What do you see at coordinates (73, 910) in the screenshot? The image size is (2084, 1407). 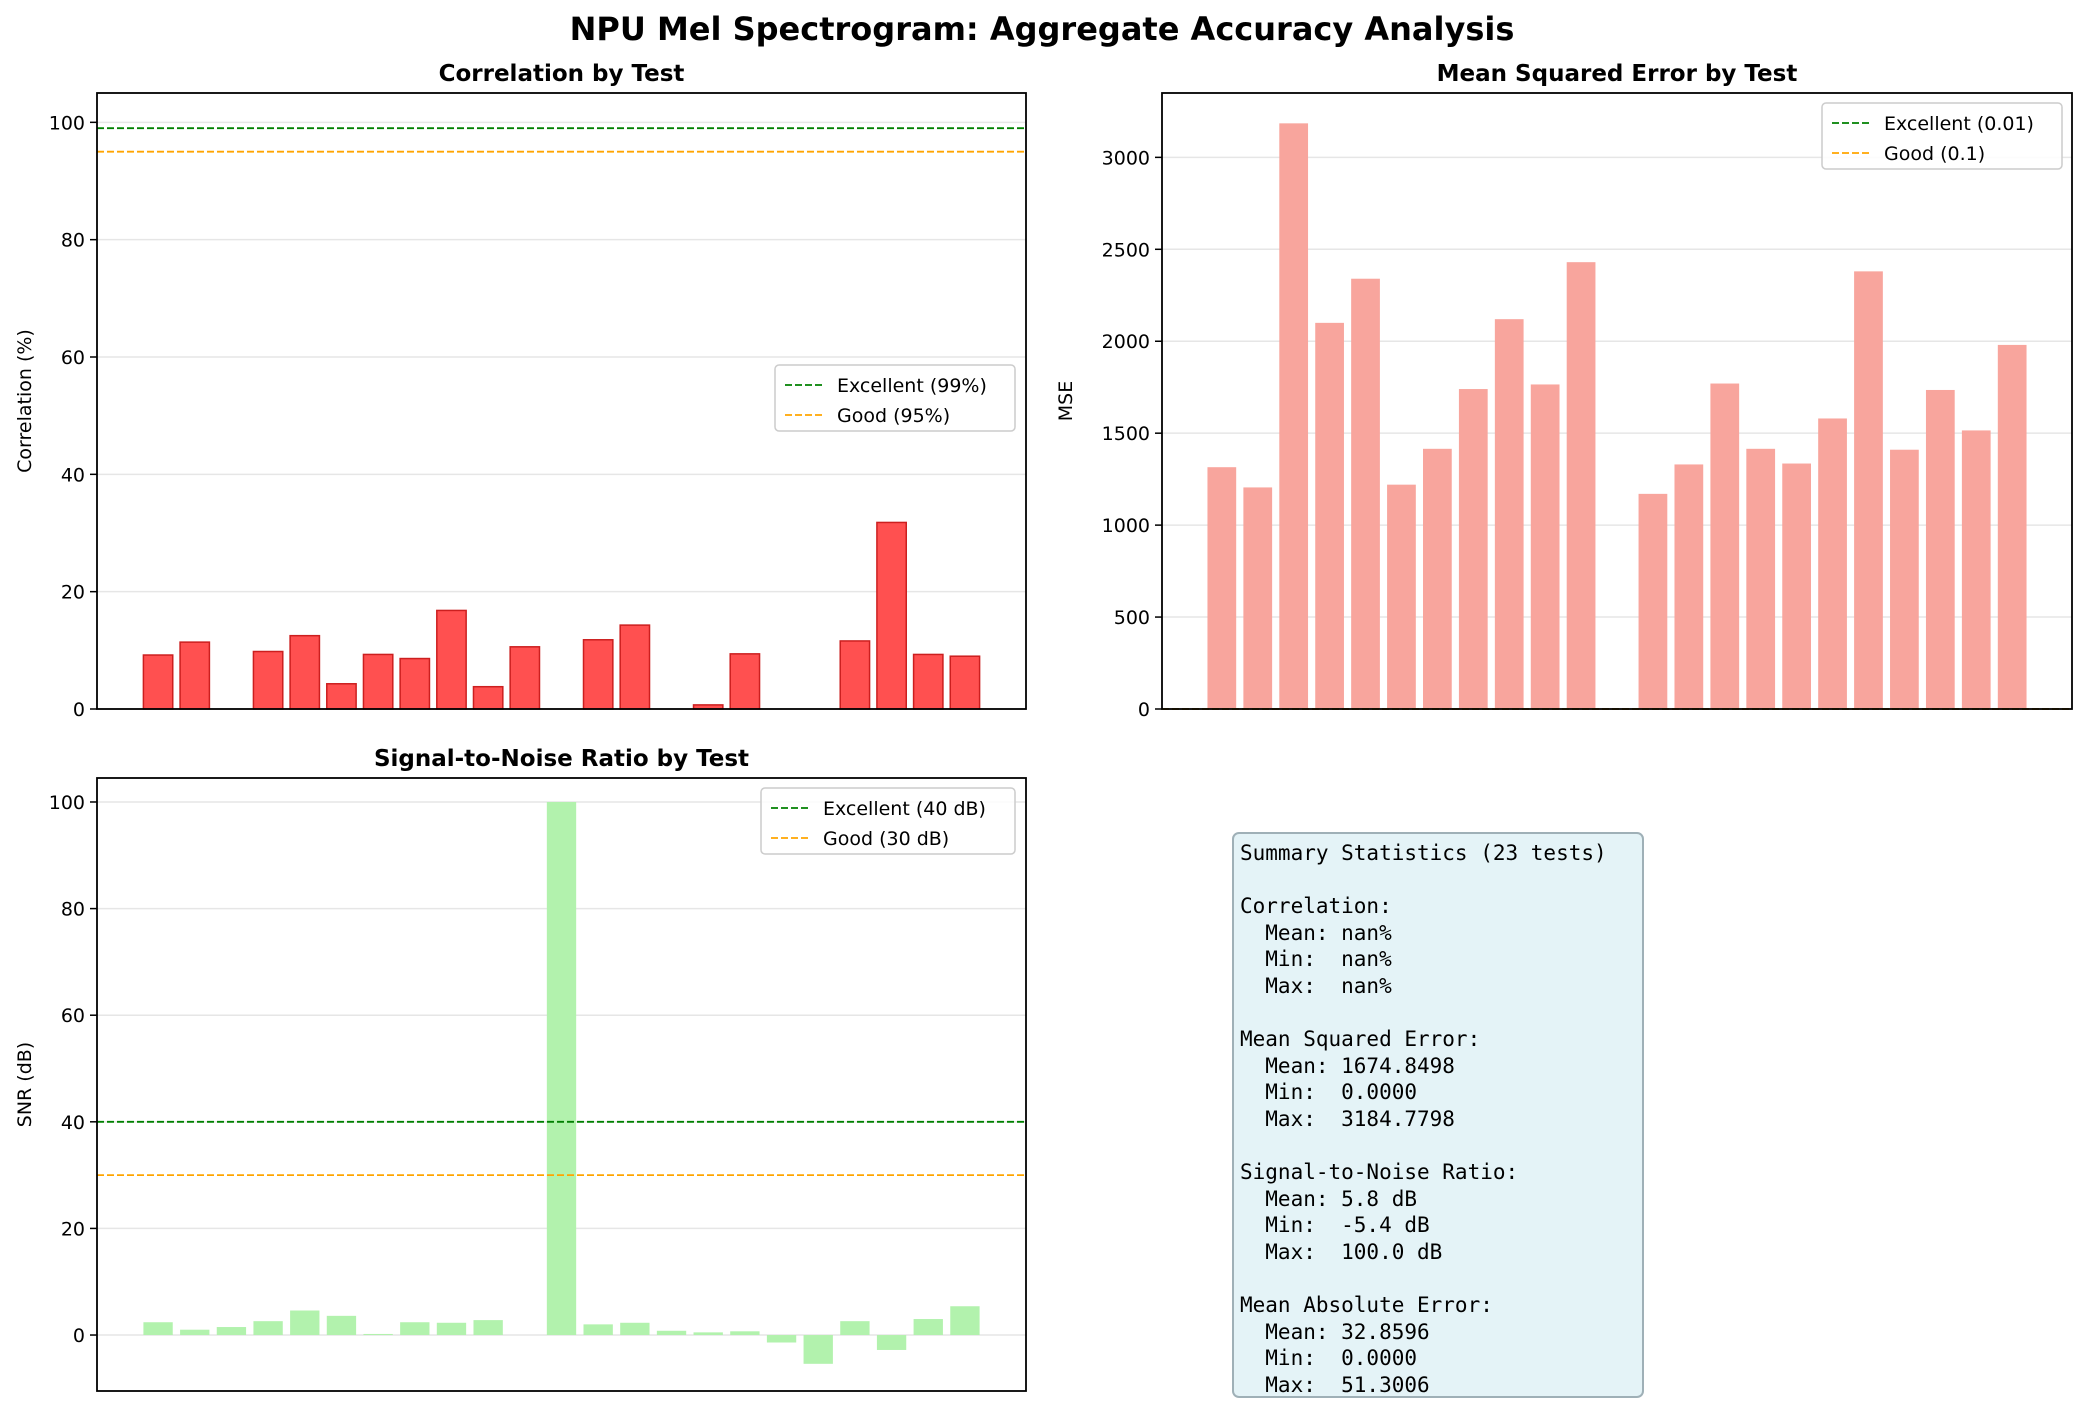 I see `y-tick-label: 80` at bounding box center [73, 910].